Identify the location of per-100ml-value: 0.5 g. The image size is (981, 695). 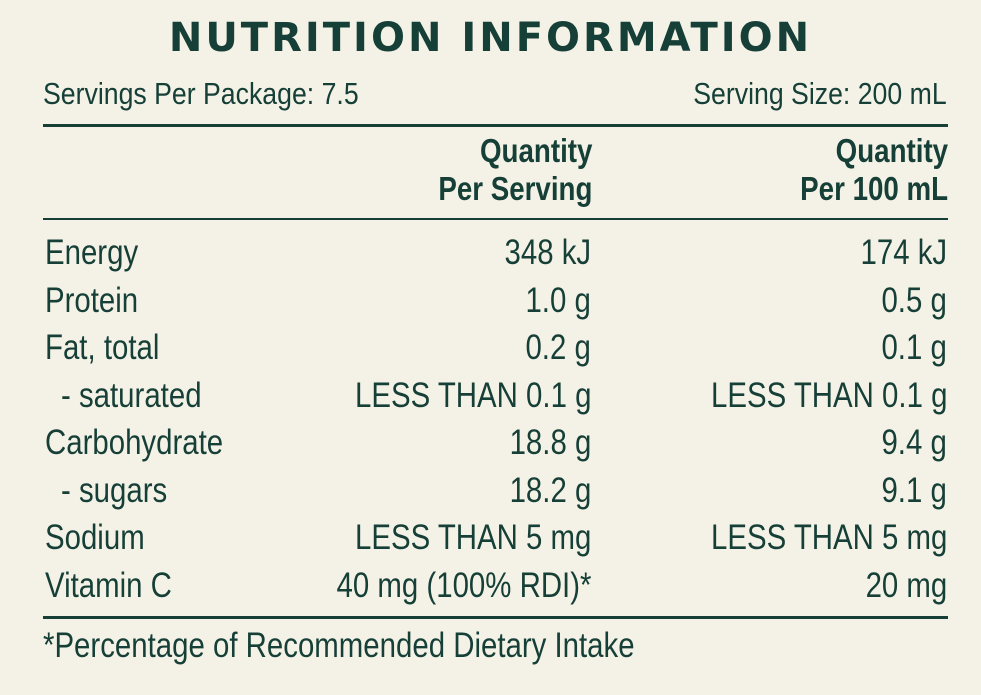
(914, 300).